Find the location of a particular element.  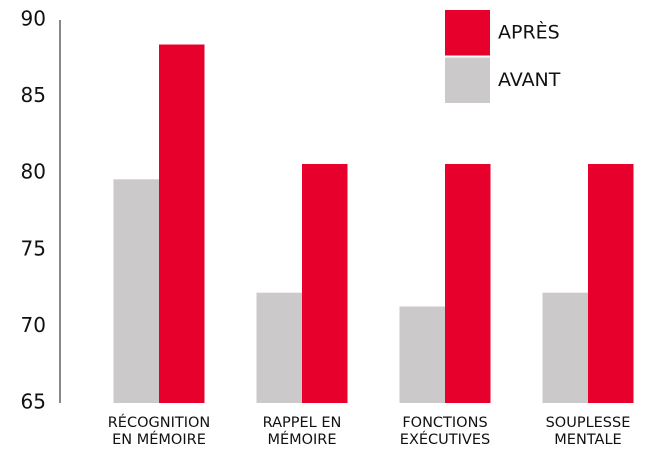

y-tick-label: 85 is located at coordinates (33, 95).